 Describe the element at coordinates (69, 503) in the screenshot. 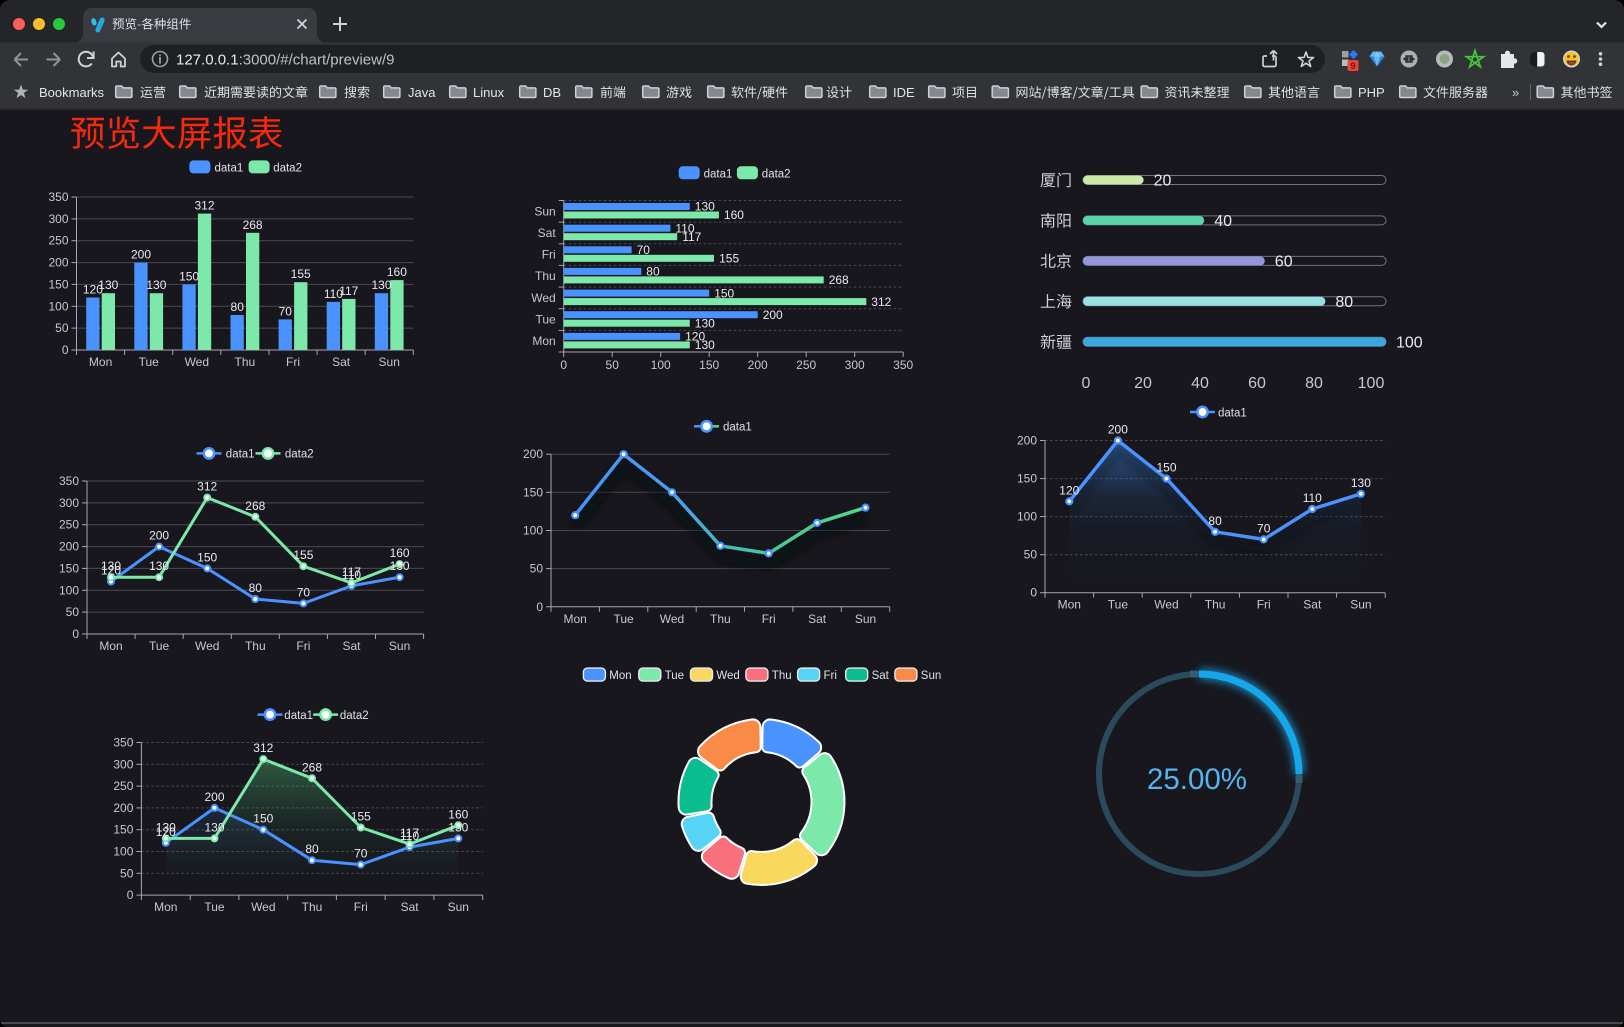

I see `svg-text: 300` at that location.